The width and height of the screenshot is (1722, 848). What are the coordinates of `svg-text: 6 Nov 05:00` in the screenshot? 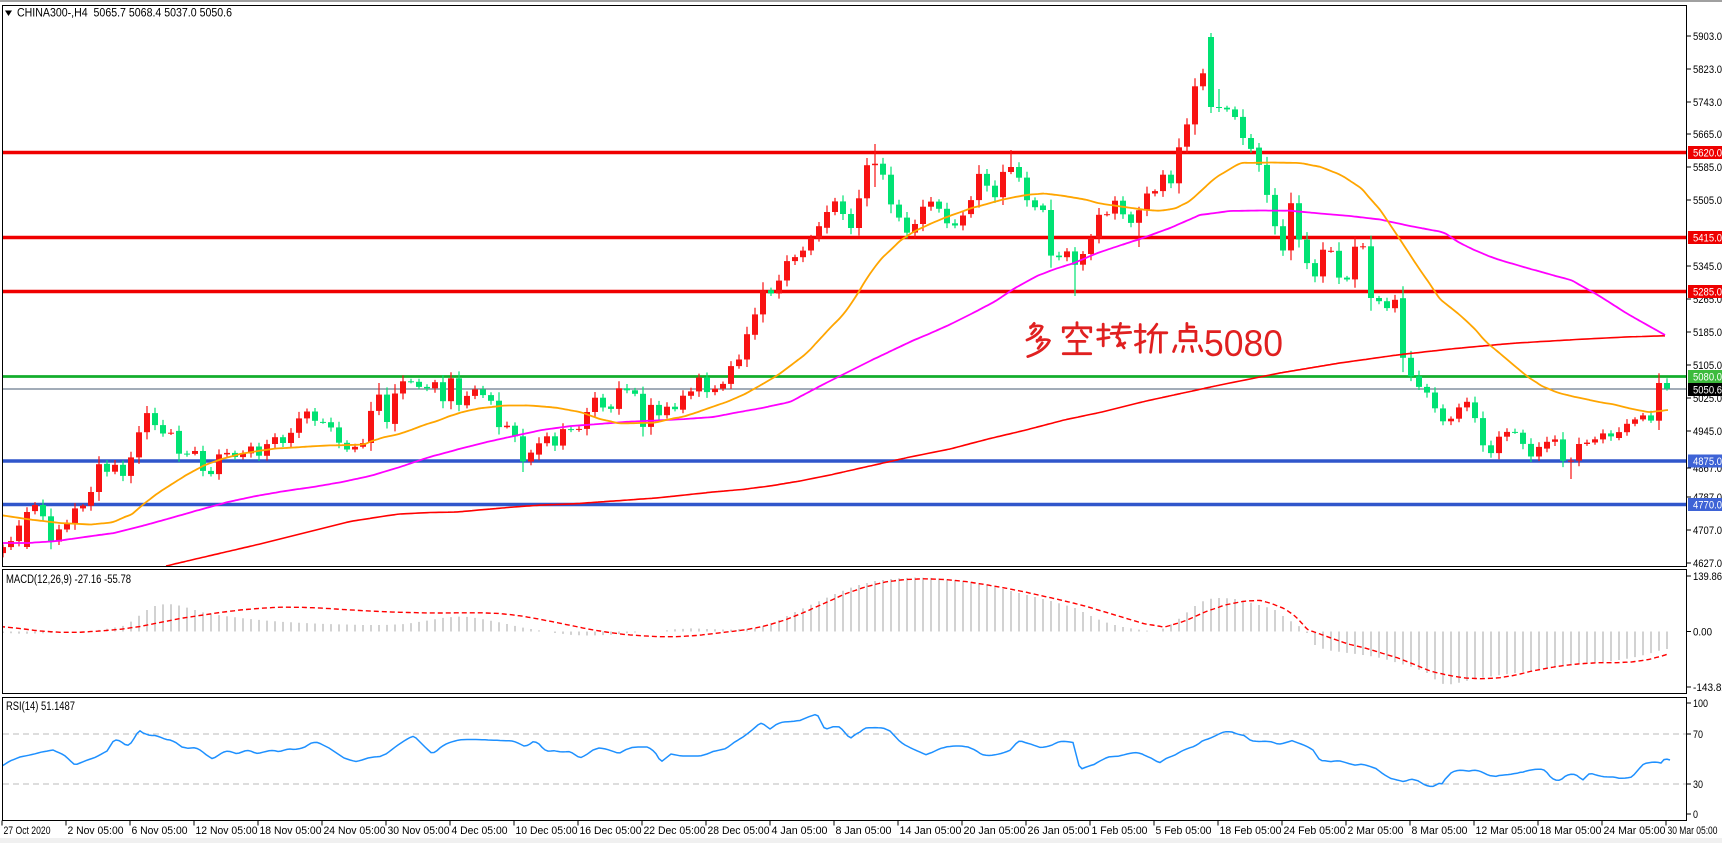 It's located at (160, 831).